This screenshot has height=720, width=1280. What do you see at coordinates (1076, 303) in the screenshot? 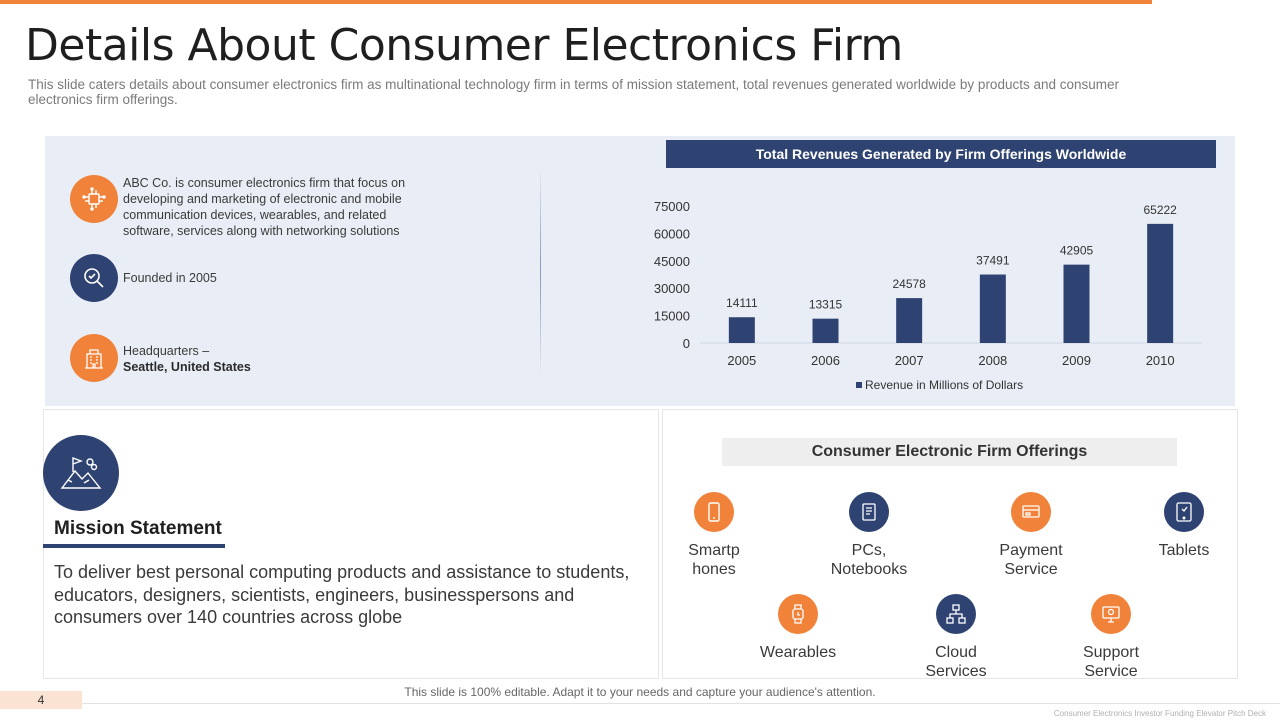
I see `bar-2009` at bounding box center [1076, 303].